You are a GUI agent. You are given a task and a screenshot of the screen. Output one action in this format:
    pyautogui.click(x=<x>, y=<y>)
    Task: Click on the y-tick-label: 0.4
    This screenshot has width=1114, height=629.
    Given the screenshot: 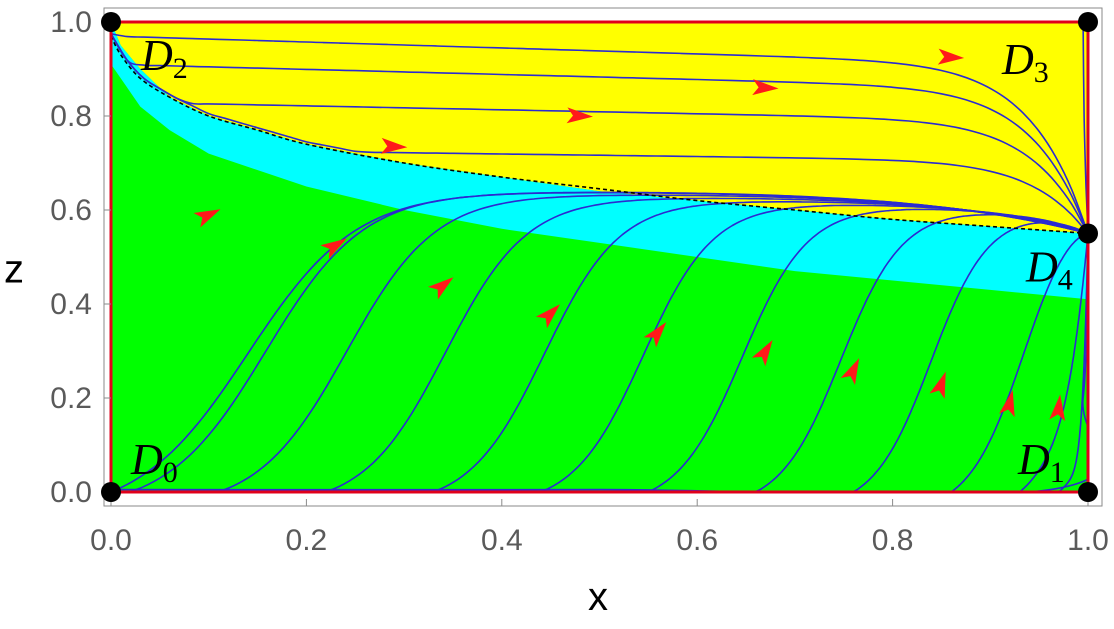 What is the action you would take?
    pyautogui.click(x=71, y=304)
    